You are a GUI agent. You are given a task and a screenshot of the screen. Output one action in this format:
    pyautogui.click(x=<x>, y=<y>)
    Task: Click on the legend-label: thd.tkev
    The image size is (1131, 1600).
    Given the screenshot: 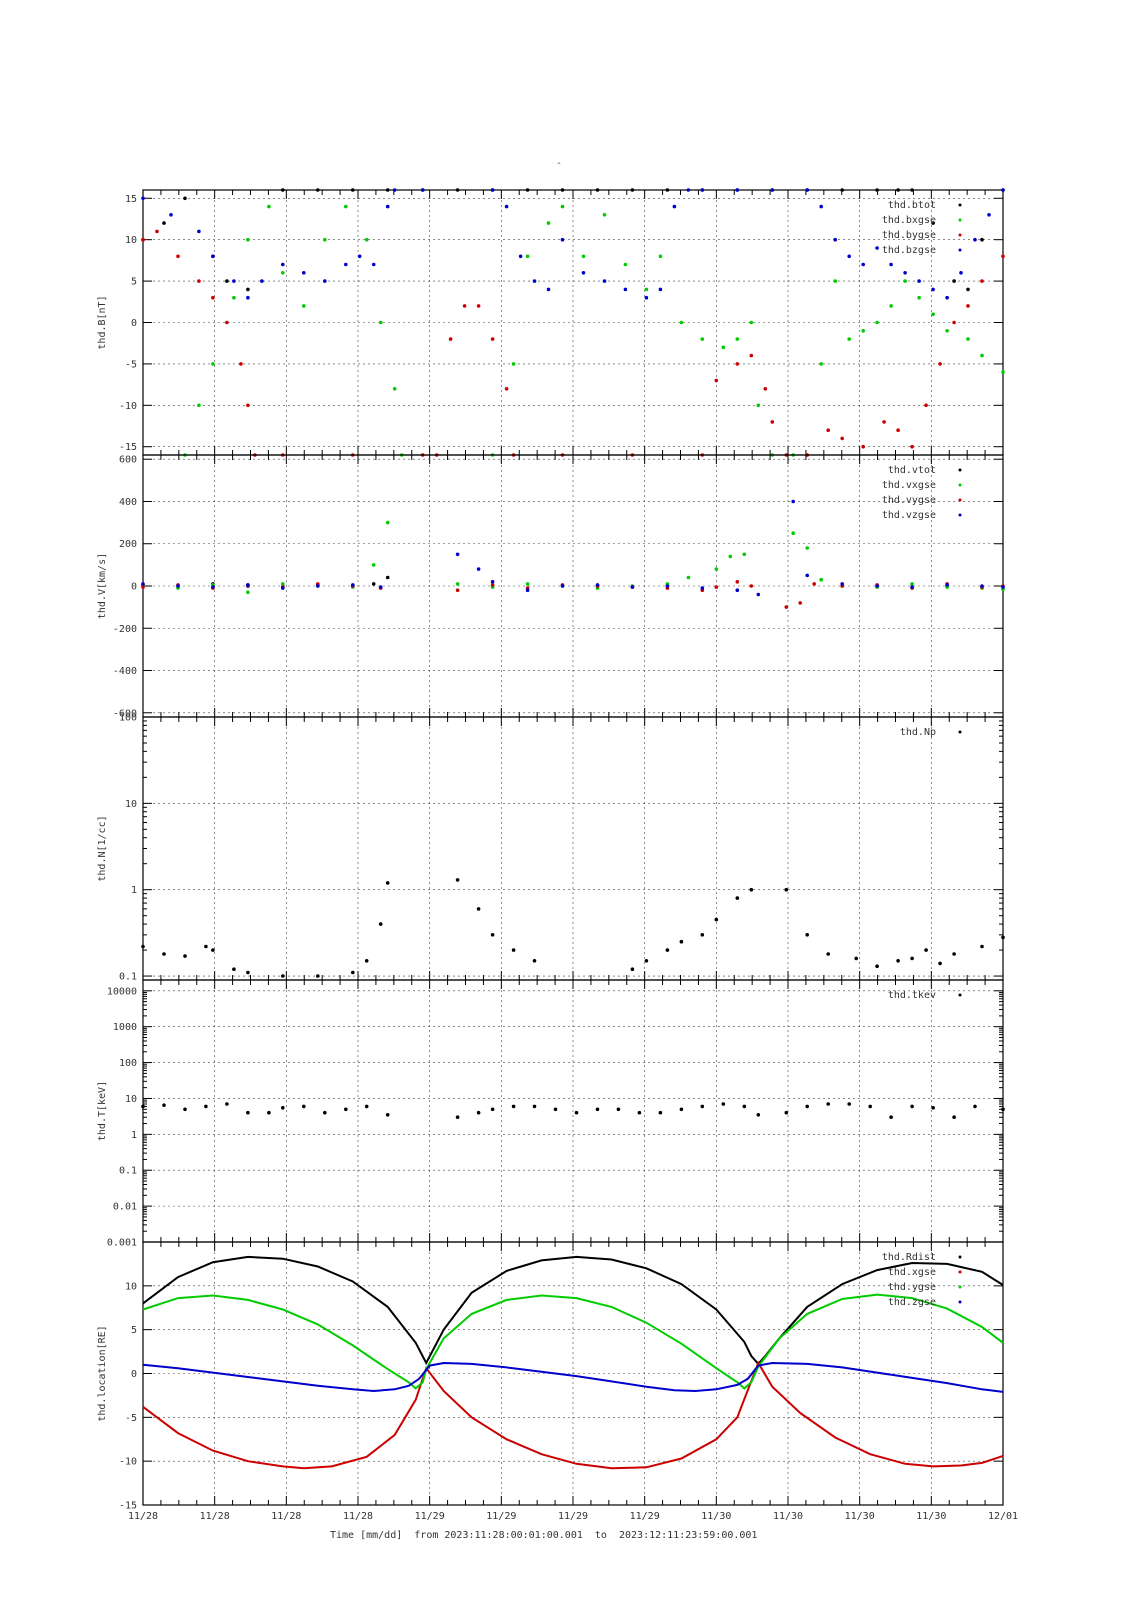 What is the action you would take?
    pyautogui.click(x=912, y=995)
    